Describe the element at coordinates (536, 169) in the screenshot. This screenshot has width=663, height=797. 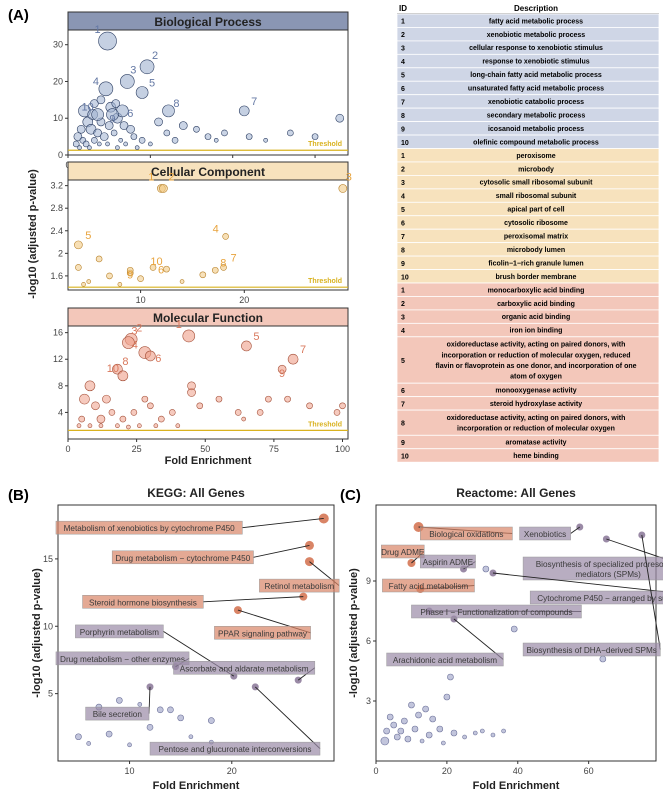
I see `table-cell-description: microbody` at that location.